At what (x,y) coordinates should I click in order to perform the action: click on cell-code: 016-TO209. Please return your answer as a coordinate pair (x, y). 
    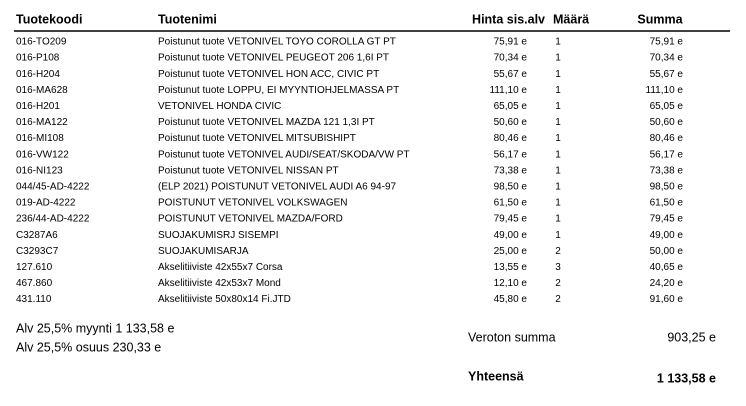
    Looking at the image, I should click on (41, 42).